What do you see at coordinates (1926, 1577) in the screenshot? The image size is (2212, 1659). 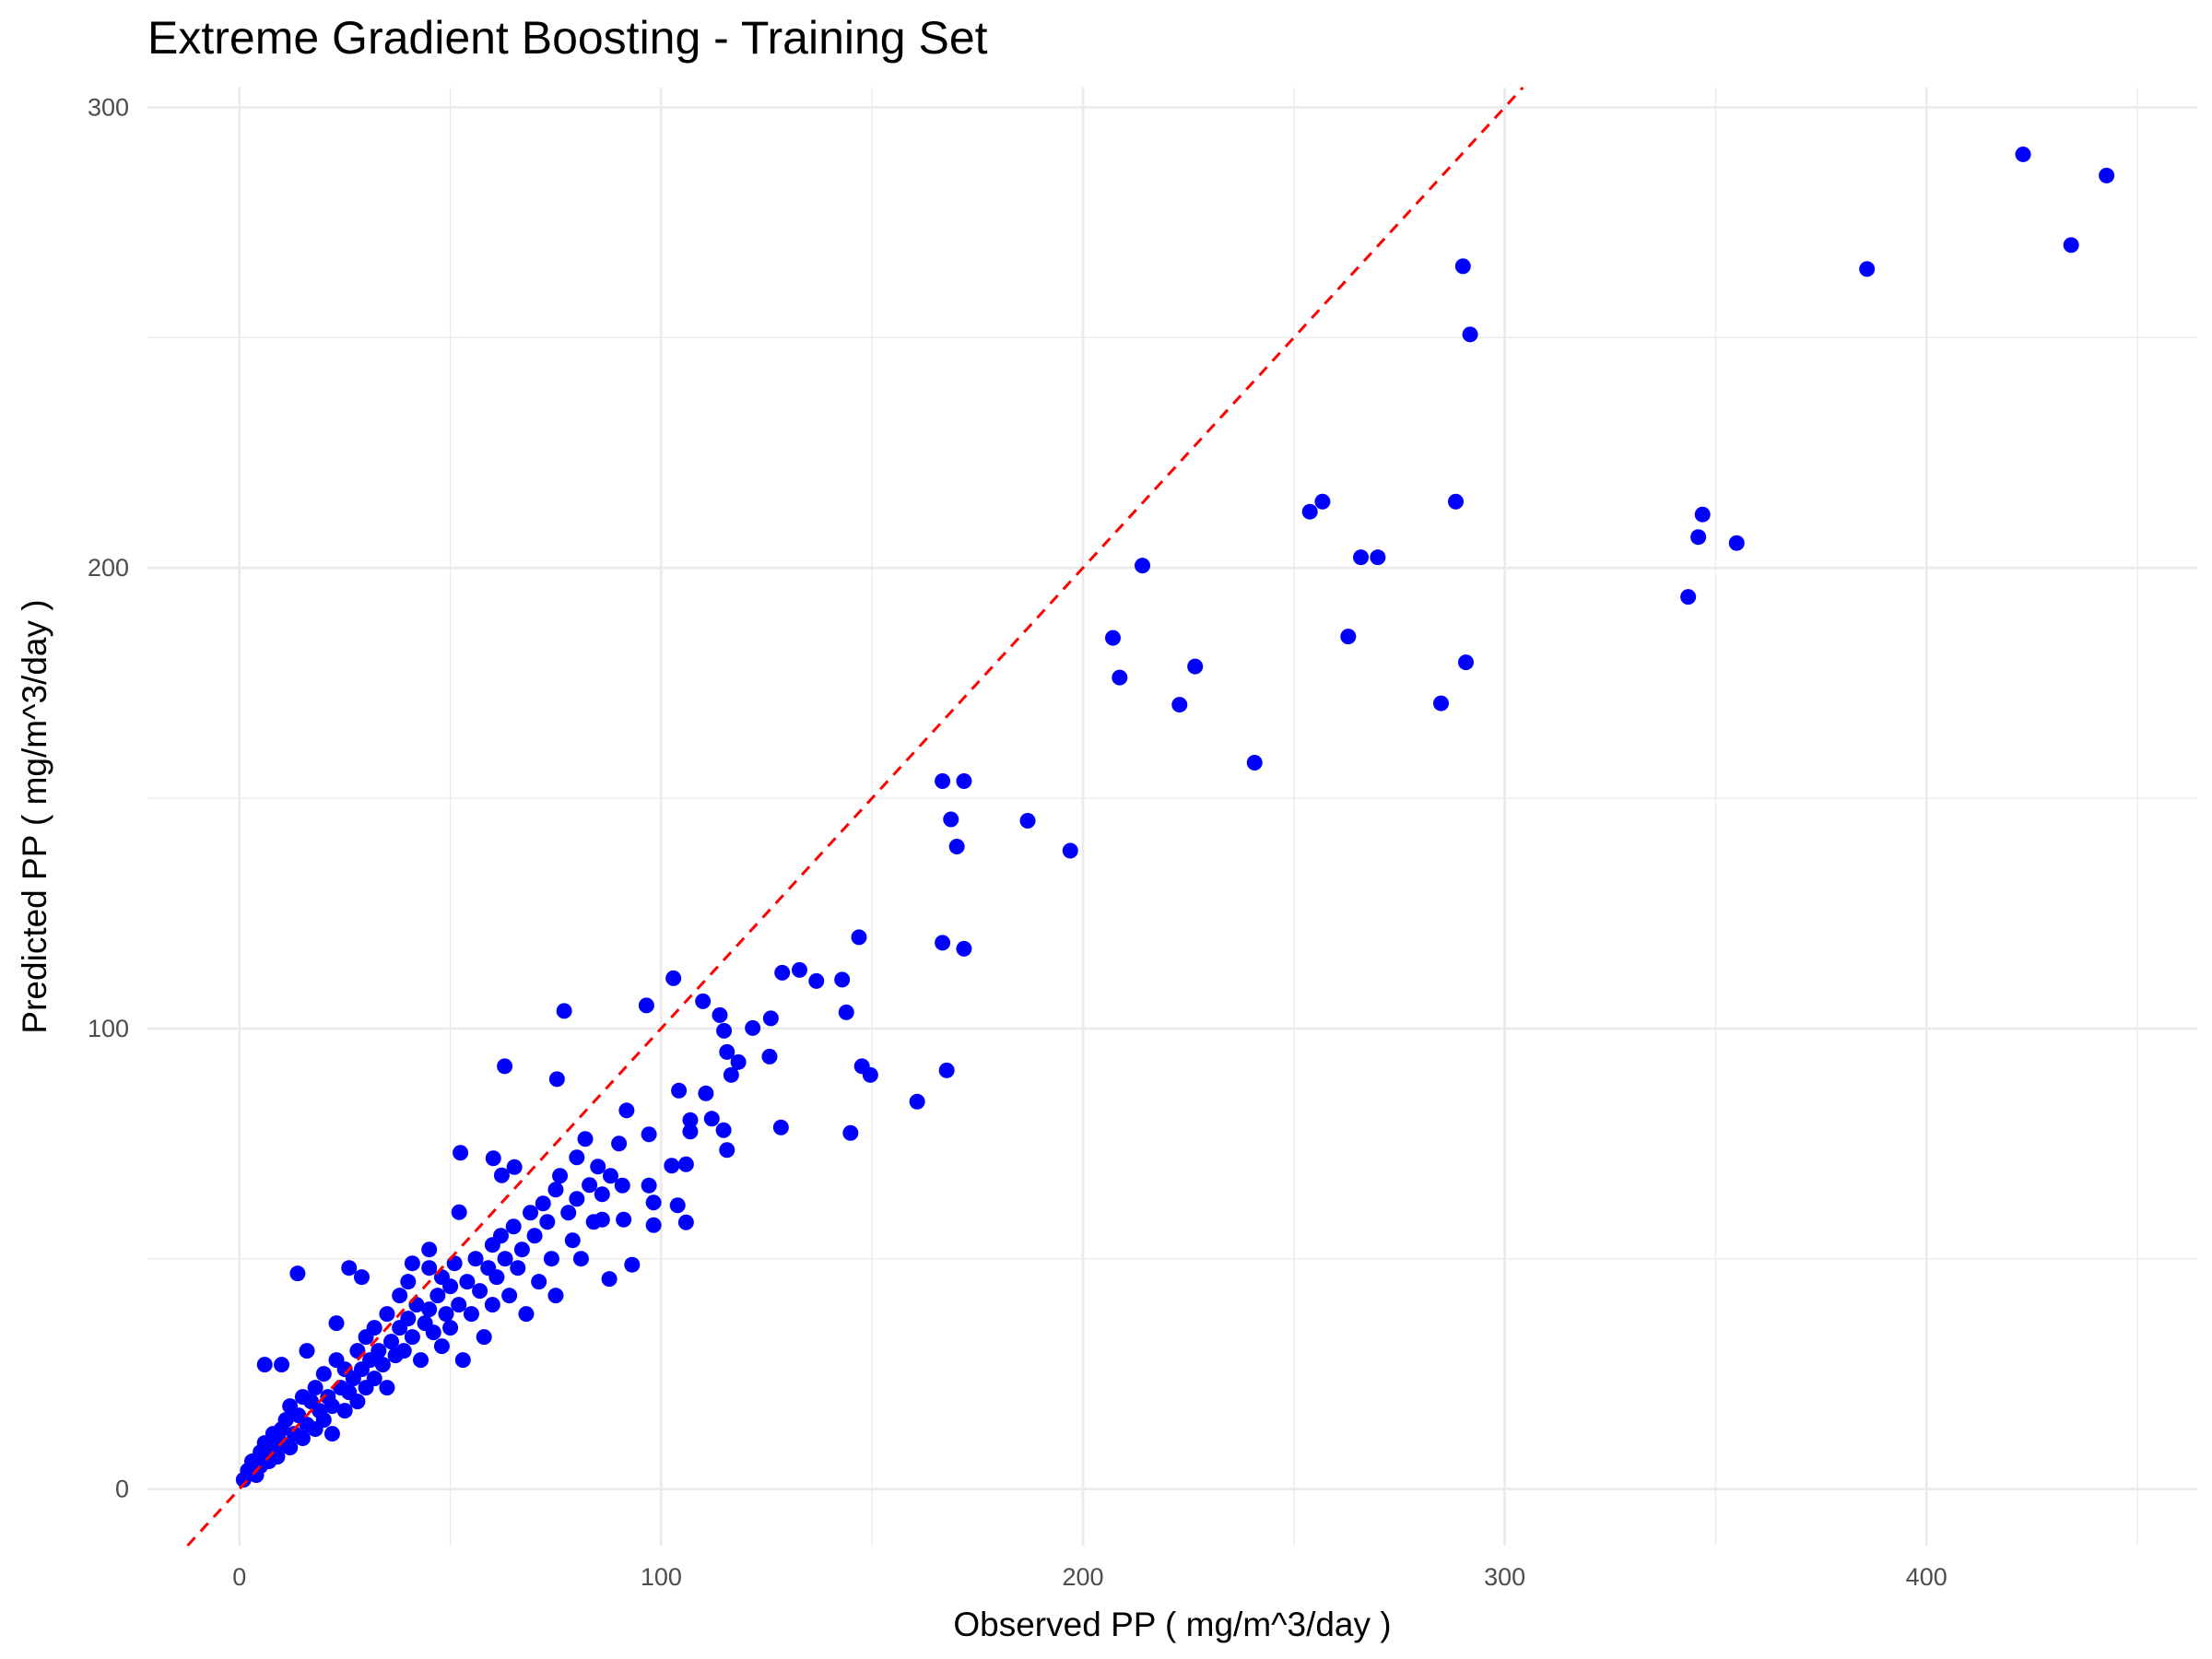 I see `x-tick-label: 400` at bounding box center [1926, 1577].